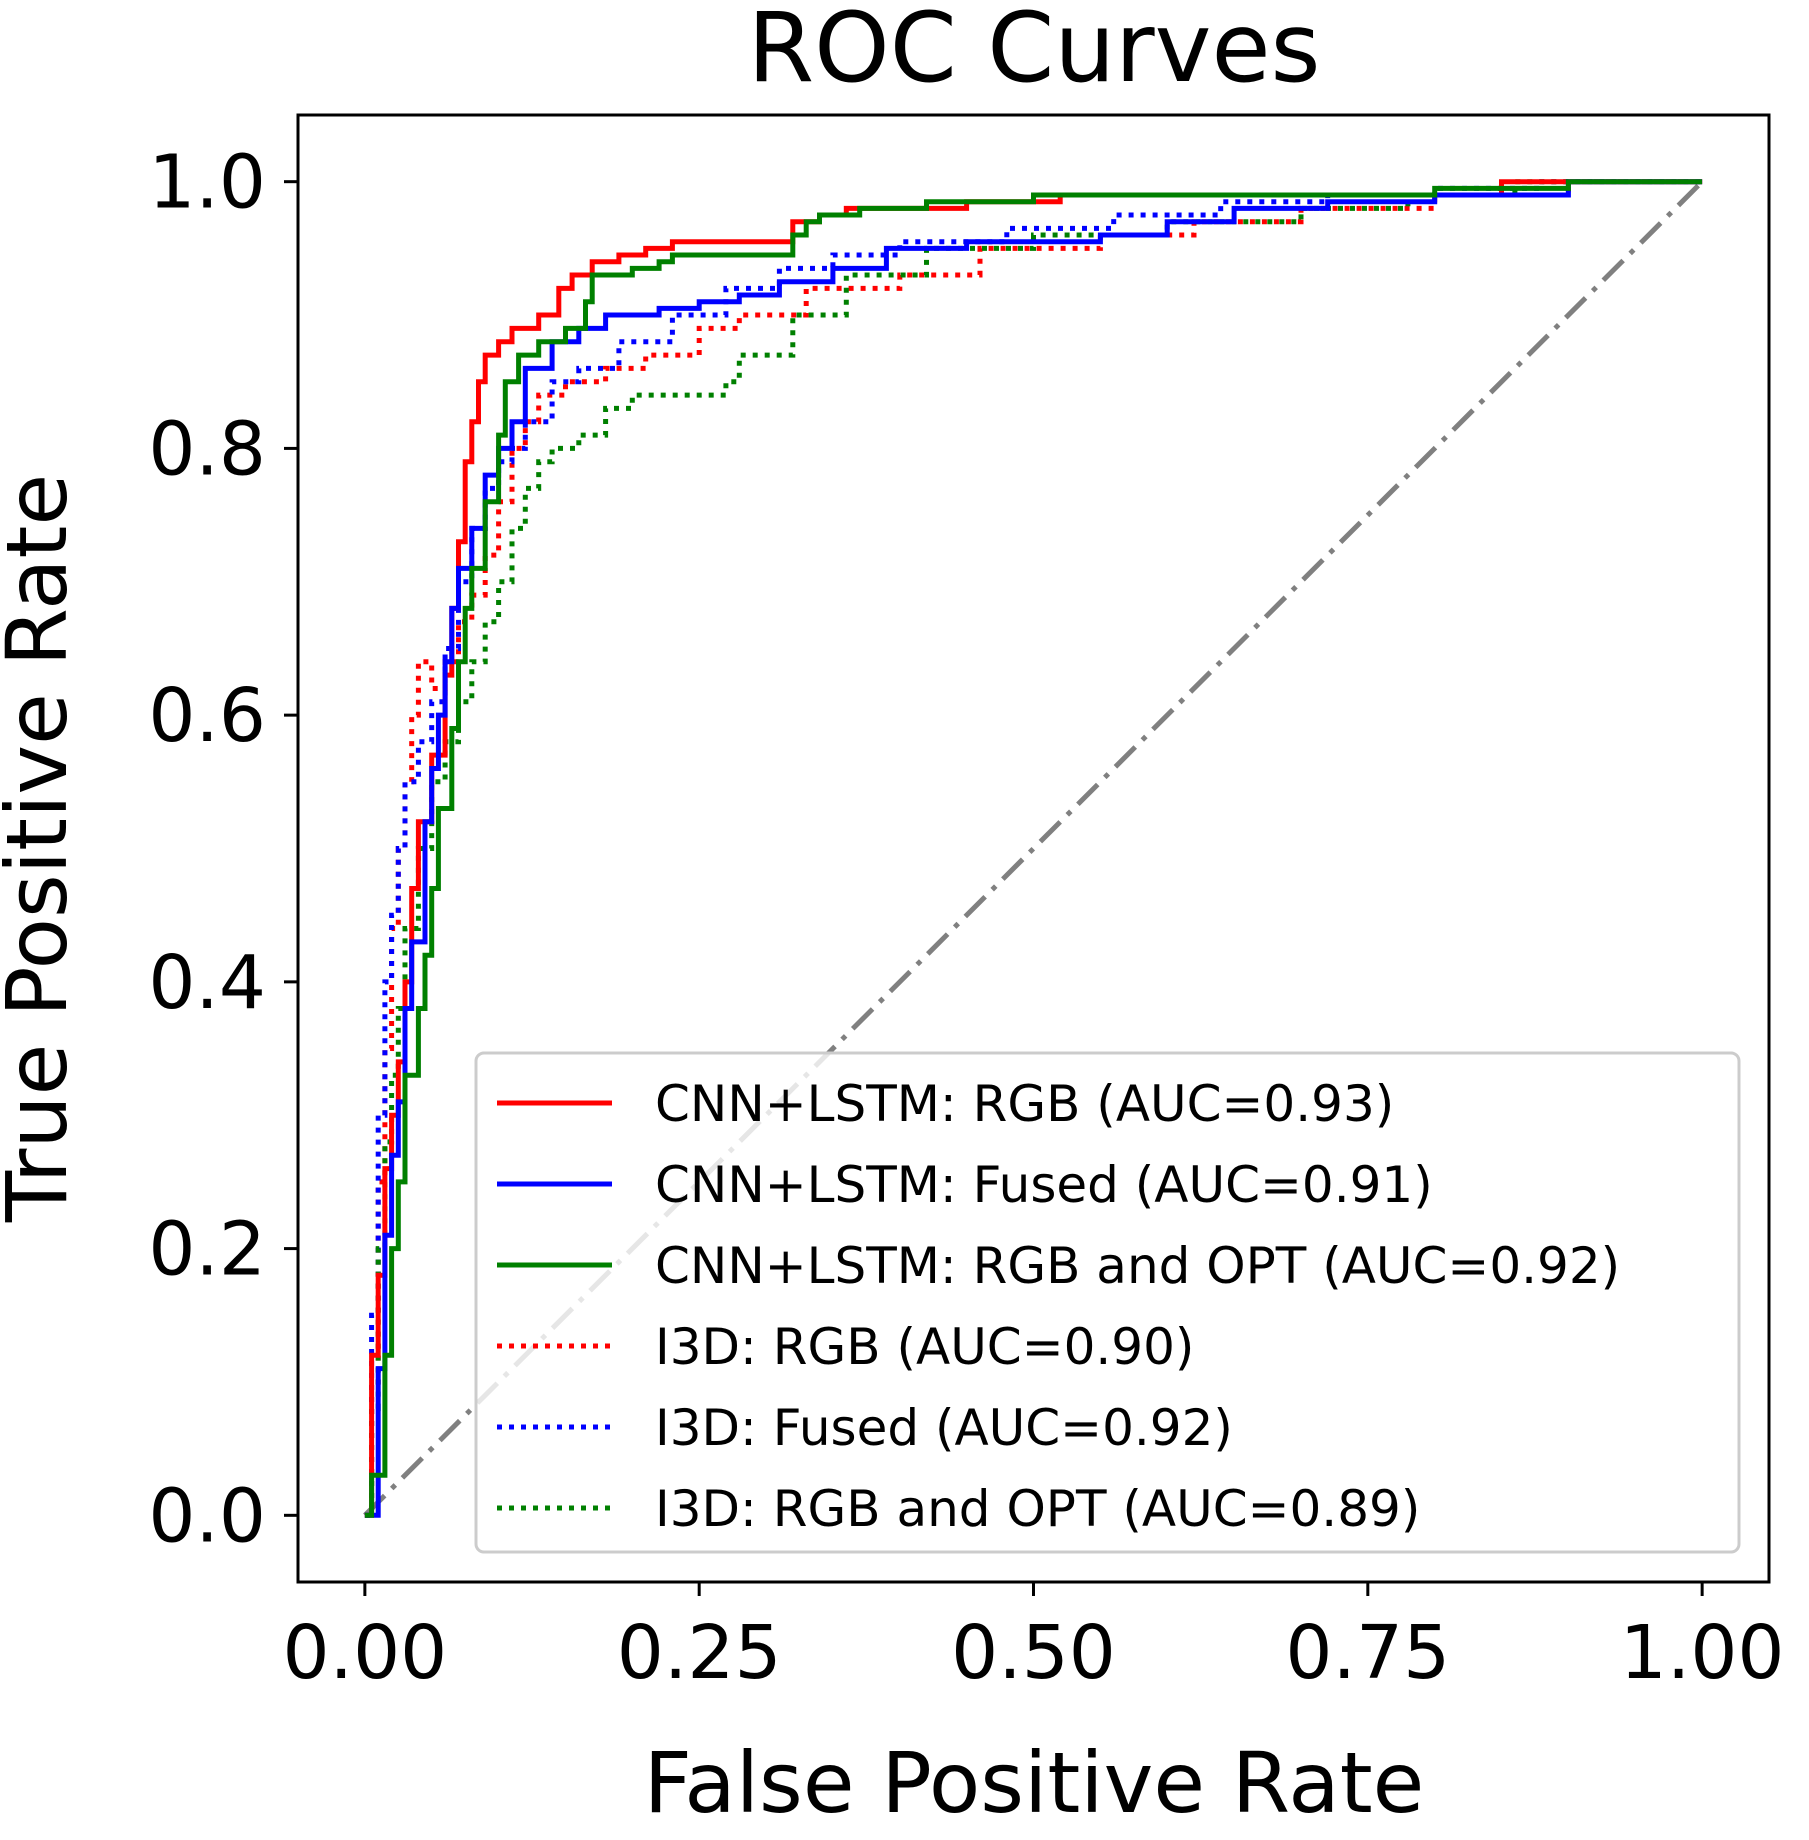  I want to click on y-axis-label: True Positive Rate, so click(43, 848).